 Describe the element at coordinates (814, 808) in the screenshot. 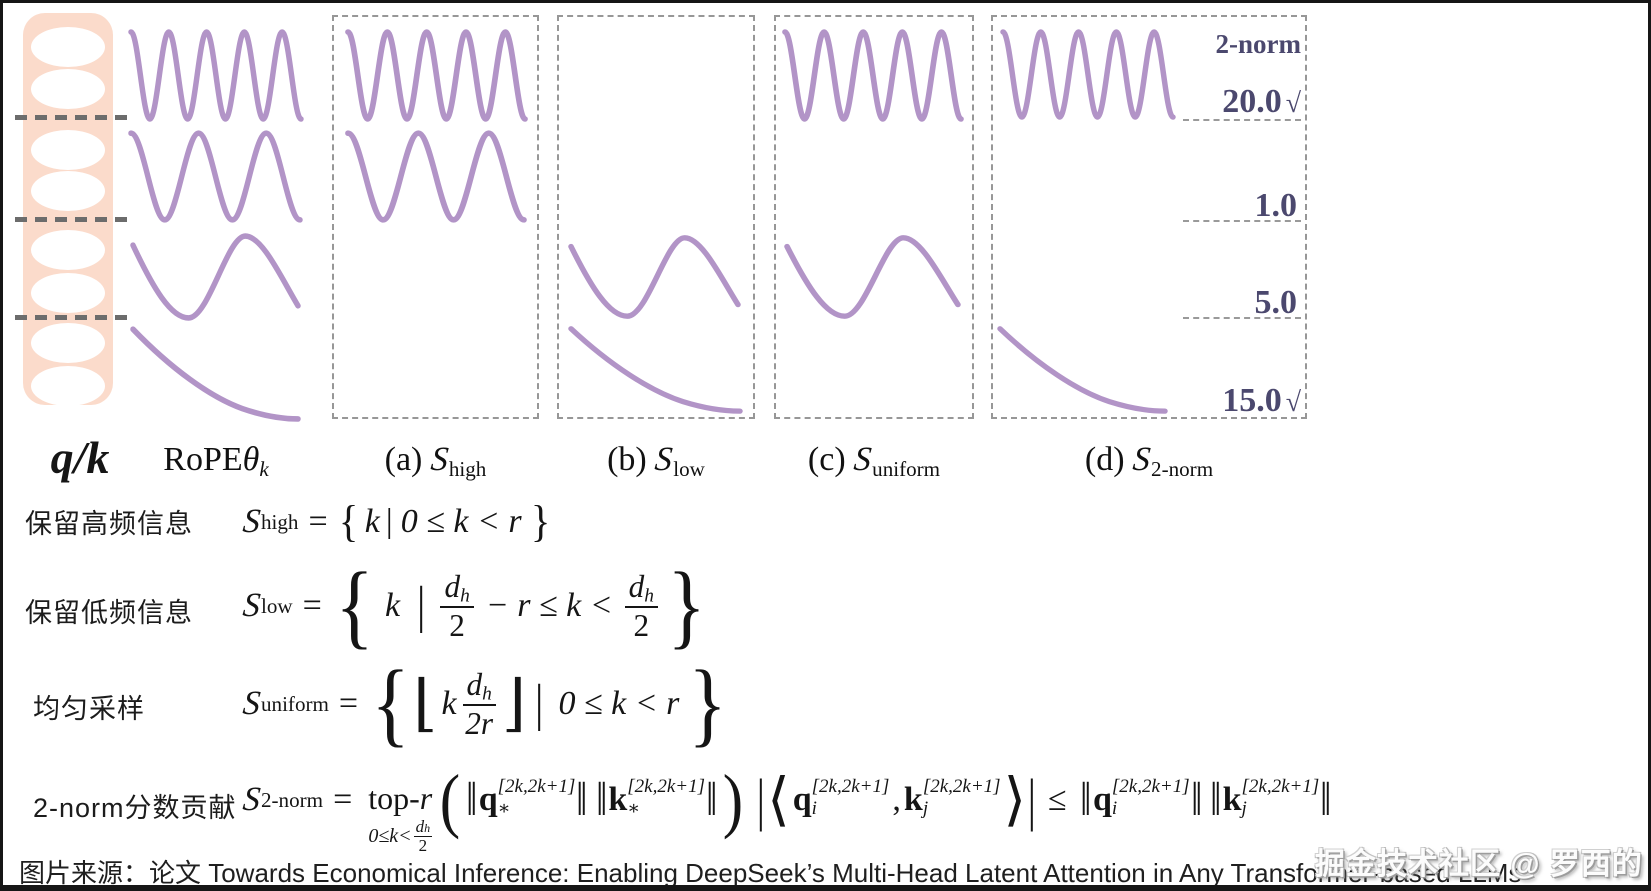

I see `subscript: i` at that location.